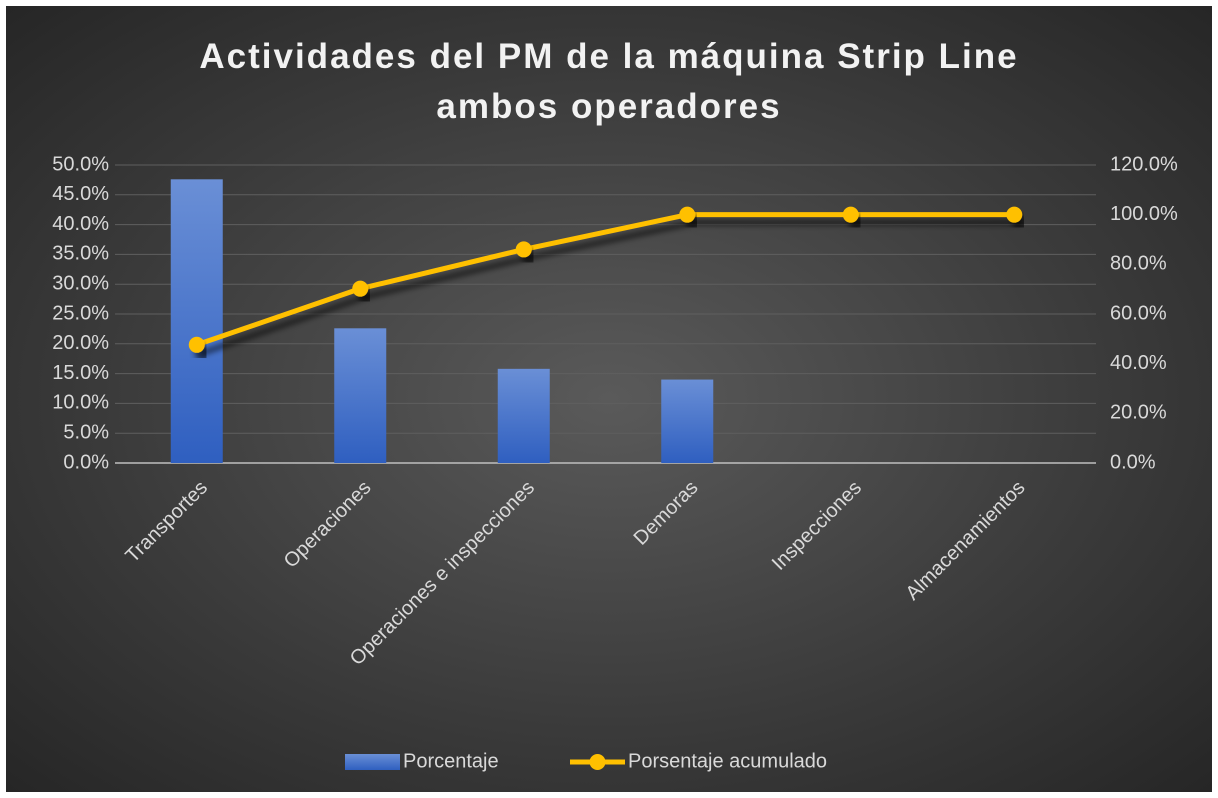  What do you see at coordinates (1138, 413) in the screenshot?
I see `y2-tick-label: 20.0%` at bounding box center [1138, 413].